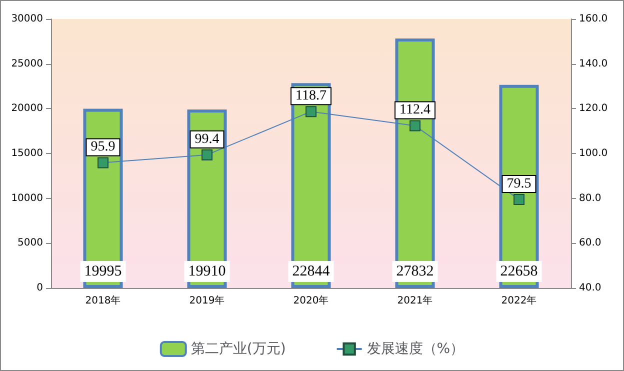  I want to click on y2-tick-label: 60.0, so click(590, 243).